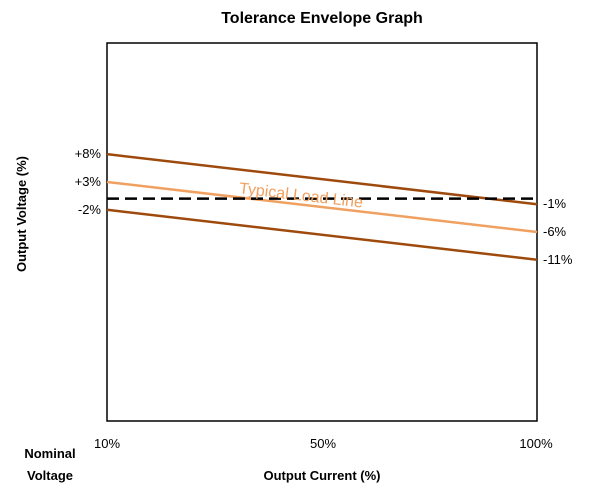 The height and width of the screenshot is (496, 592). What do you see at coordinates (322, 18) in the screenshot?
I see `chart-title: Tolerance Envelope Graph` at bounding box center [322, 18].